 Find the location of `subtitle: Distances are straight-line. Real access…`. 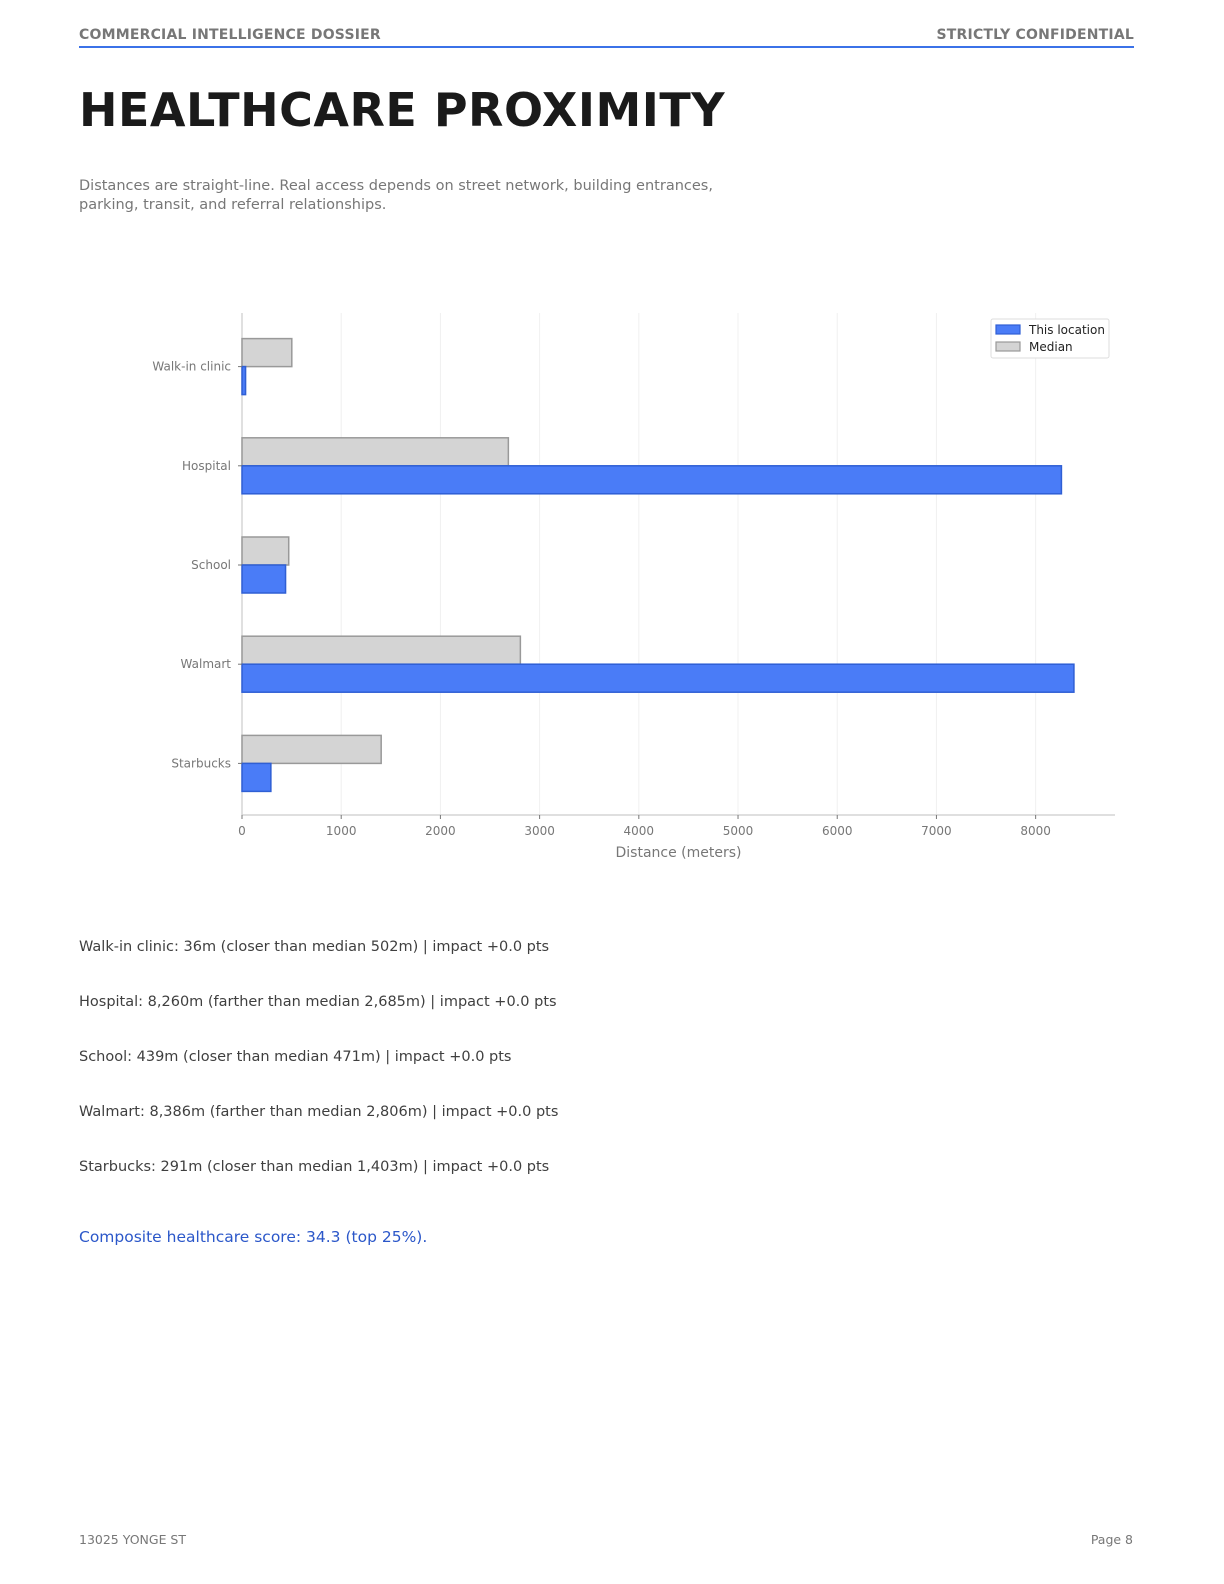

subtitle: Distances are straight-line. Real access… is located at coordinates (396, 195).